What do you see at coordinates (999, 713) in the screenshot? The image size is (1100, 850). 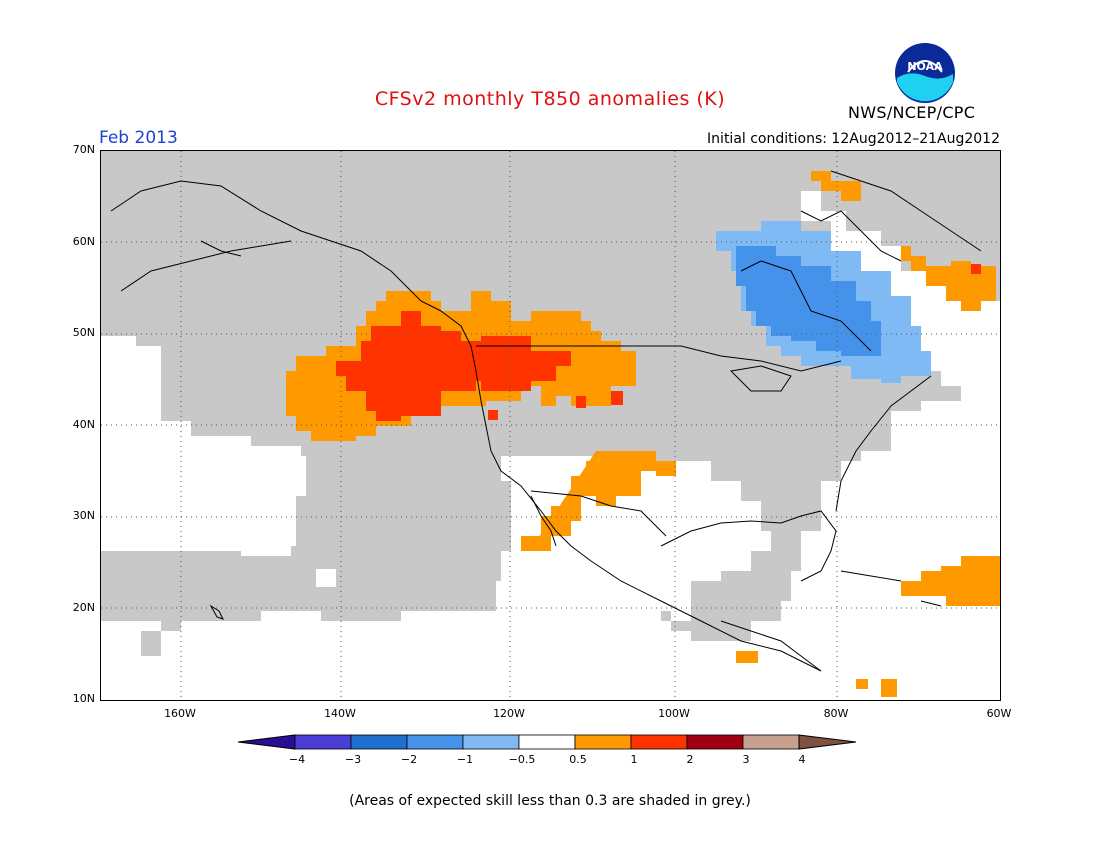 I see `lon-label: 60W` at bounding box center [999, 713].